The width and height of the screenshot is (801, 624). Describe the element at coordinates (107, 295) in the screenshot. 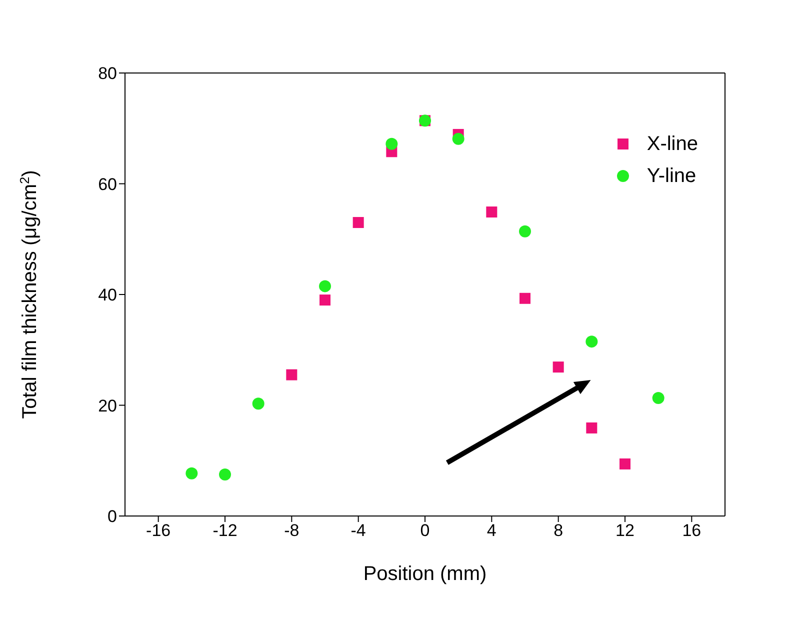

I see `y-tick-label: 40` at that location.